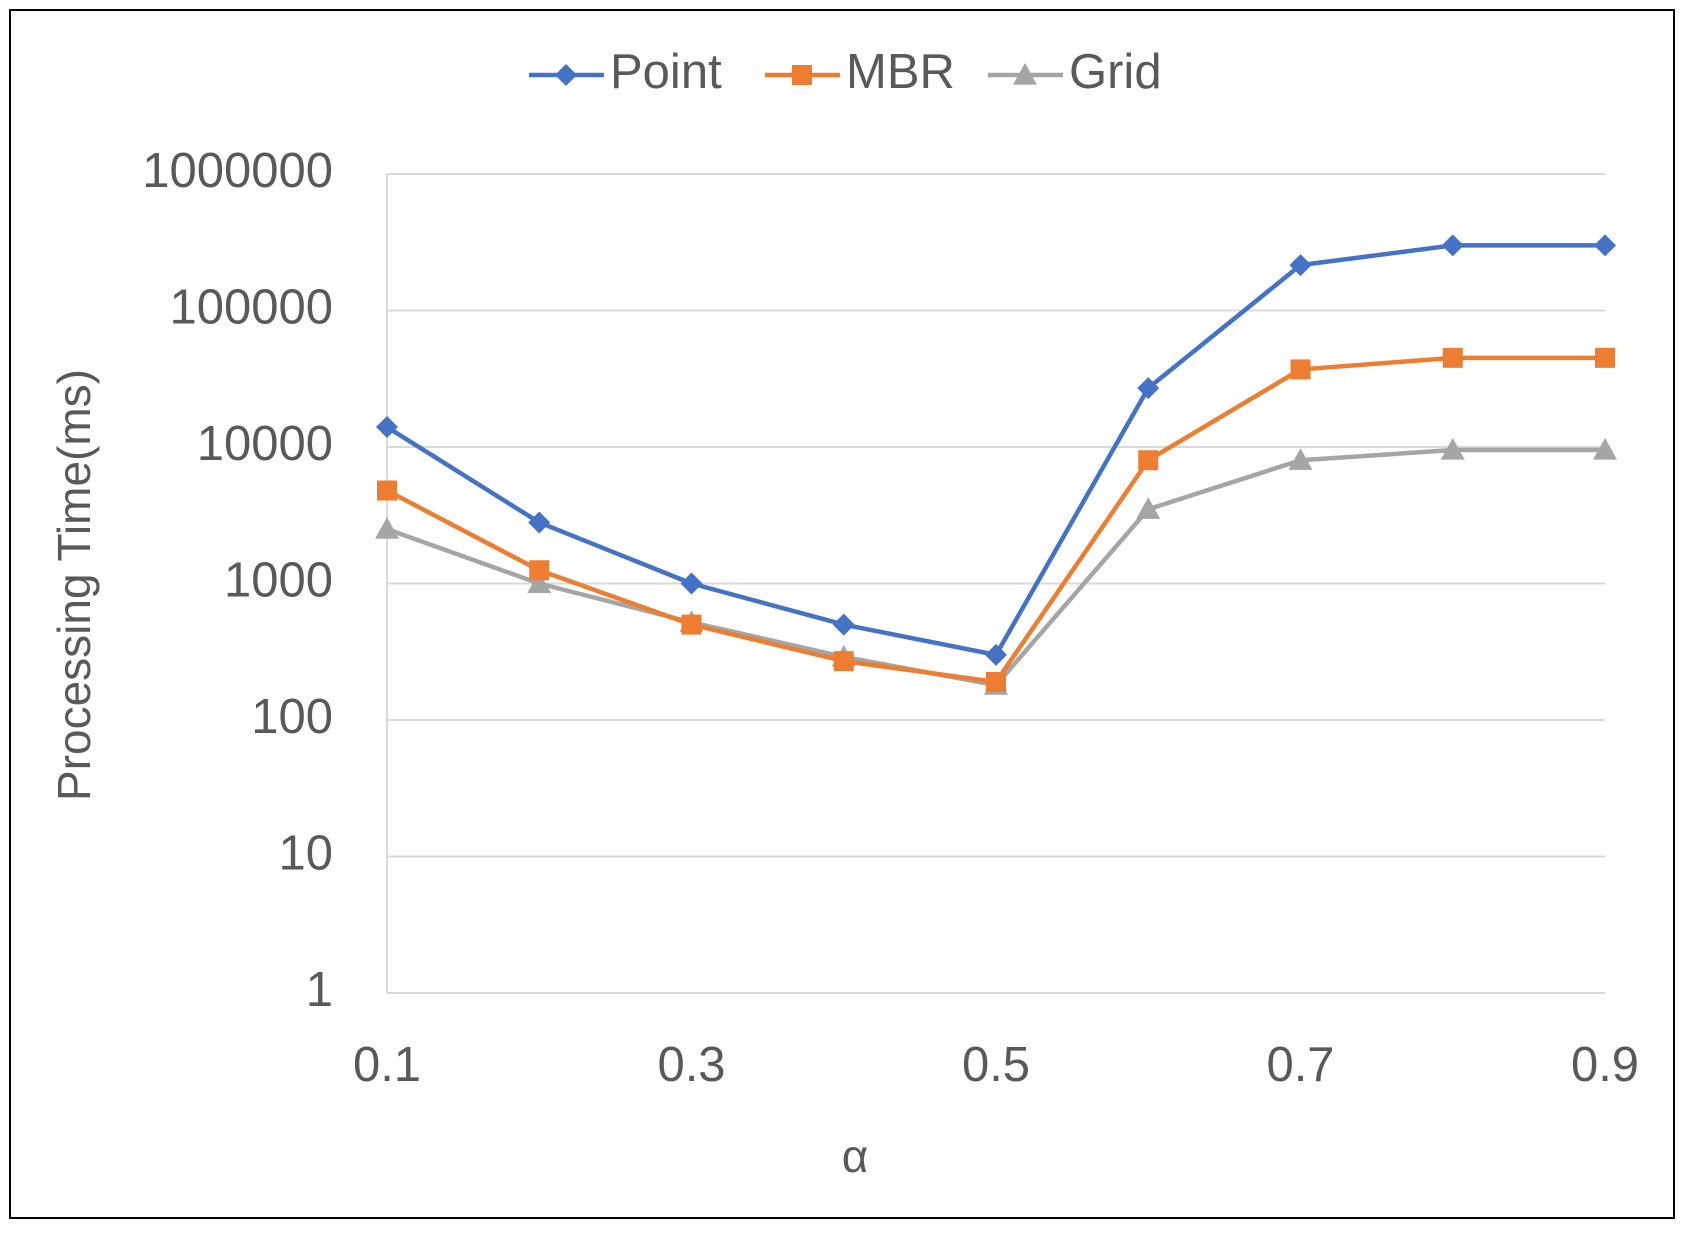 The width and height of the screenshot is (1684, 1235). Describe the element at coordinates (566, 75) in the screenshot. I see `legend-marker-point` at that location.